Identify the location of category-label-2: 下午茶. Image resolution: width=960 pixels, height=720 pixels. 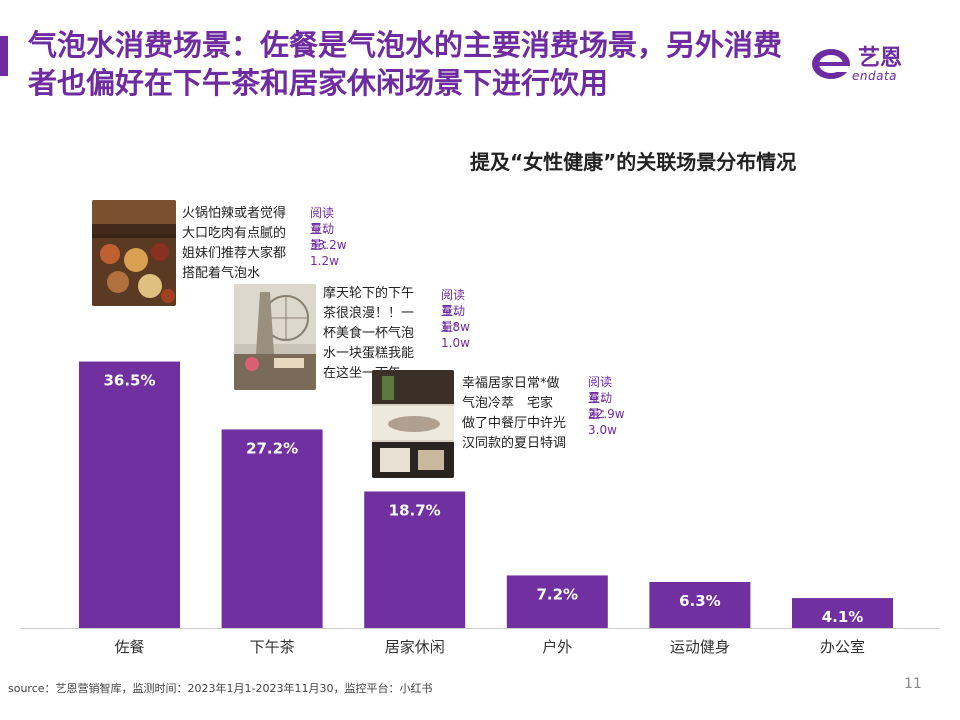
(272, 647).